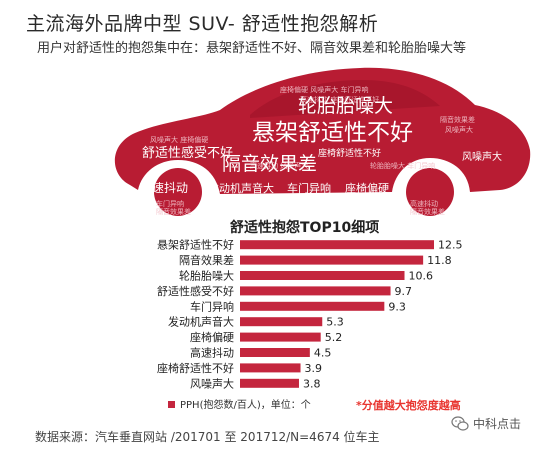 The width and height of the screenshot is (554, 451). I want to click on category-label: 车门异响, so click(212, 306).